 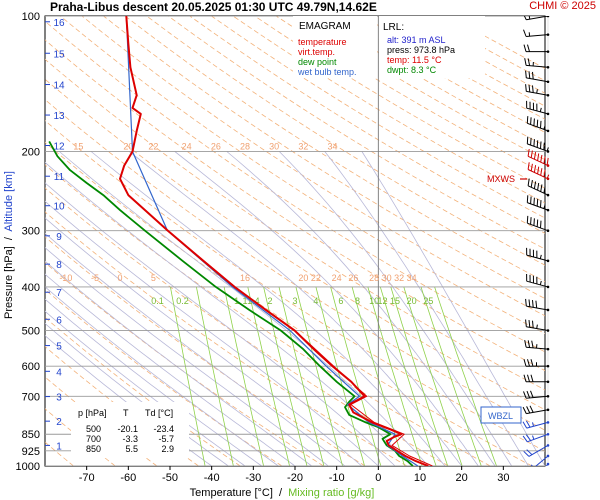 What do you see at coordinates (340, 301) in the screenshot?
I see `mixing-ratio-label: 6` at bounding box center [340, 301].